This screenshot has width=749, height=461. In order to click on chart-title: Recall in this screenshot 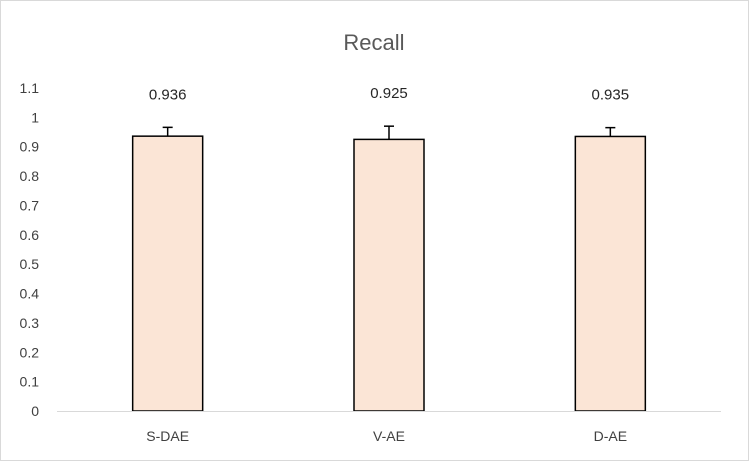, I will do `click(373, 42)`.